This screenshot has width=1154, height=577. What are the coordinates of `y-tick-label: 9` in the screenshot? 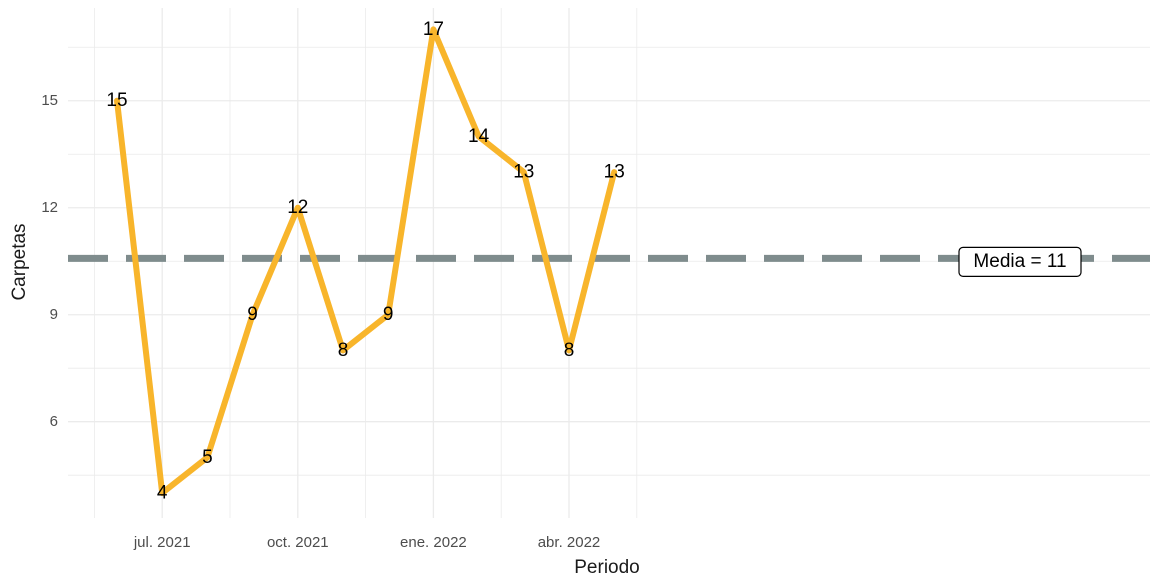 It's located at (54, 314).